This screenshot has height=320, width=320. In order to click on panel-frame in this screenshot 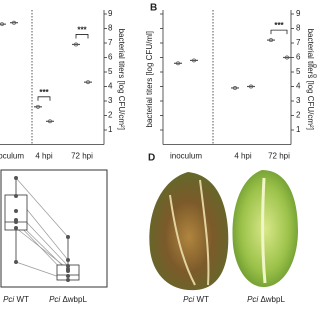, I will do `click(54, 228)`.